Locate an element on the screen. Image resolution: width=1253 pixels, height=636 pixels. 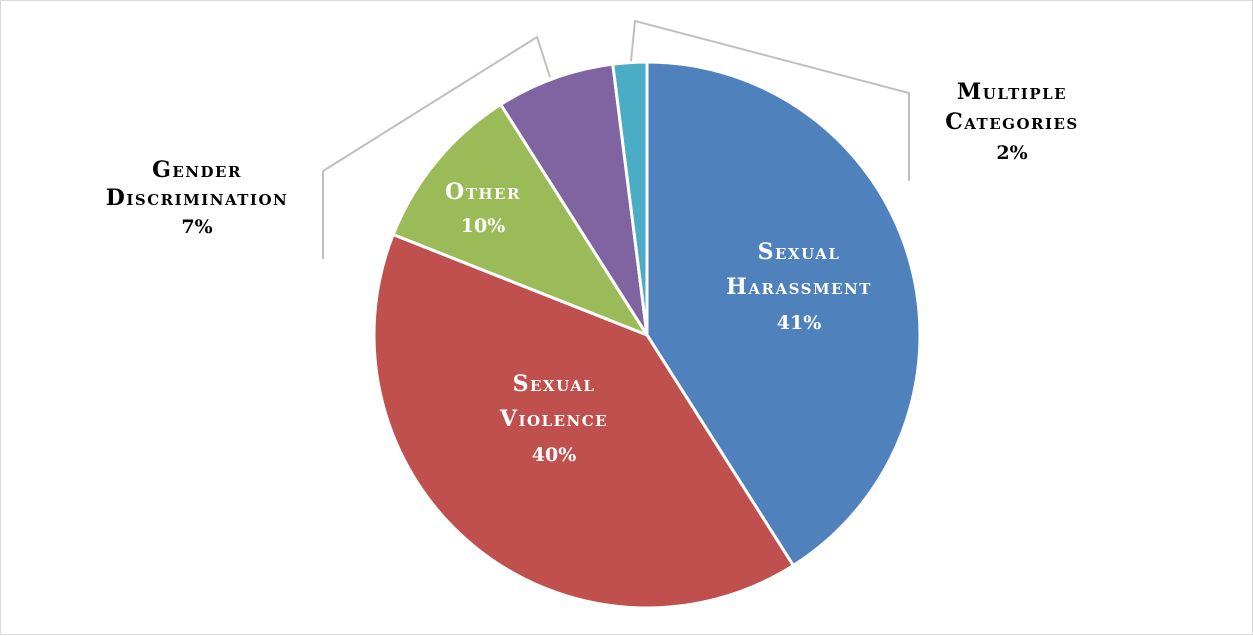
slice-label-line-other-1: Other is located at coordinates (483, 192).